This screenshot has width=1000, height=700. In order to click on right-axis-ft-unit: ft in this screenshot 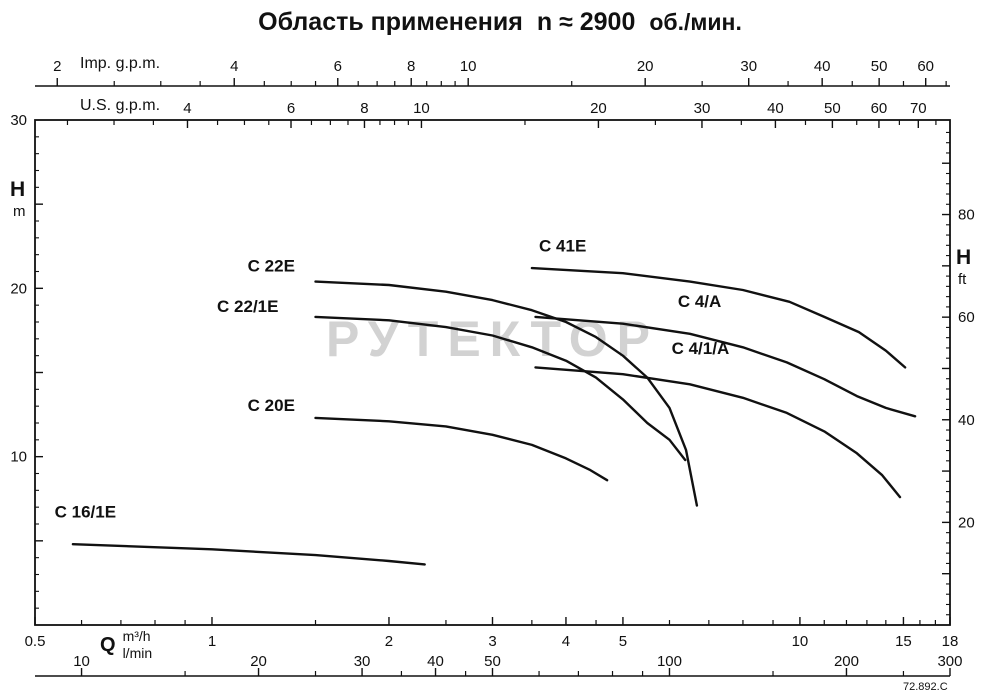, I will do `click(962, 279)`.